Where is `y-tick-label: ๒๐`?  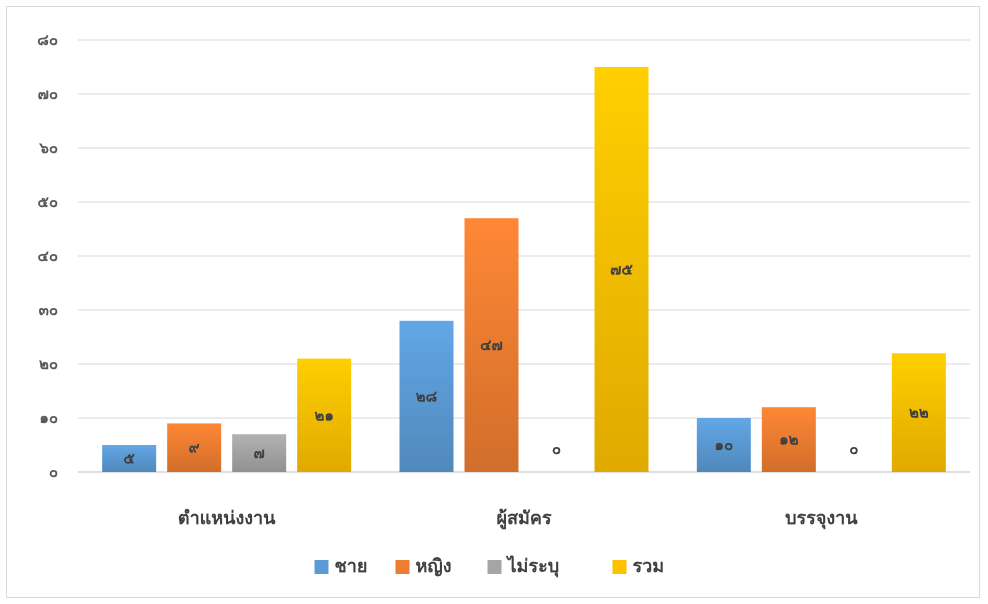
y-tick-label: ๒๐ is located at coordinates (48, 364).